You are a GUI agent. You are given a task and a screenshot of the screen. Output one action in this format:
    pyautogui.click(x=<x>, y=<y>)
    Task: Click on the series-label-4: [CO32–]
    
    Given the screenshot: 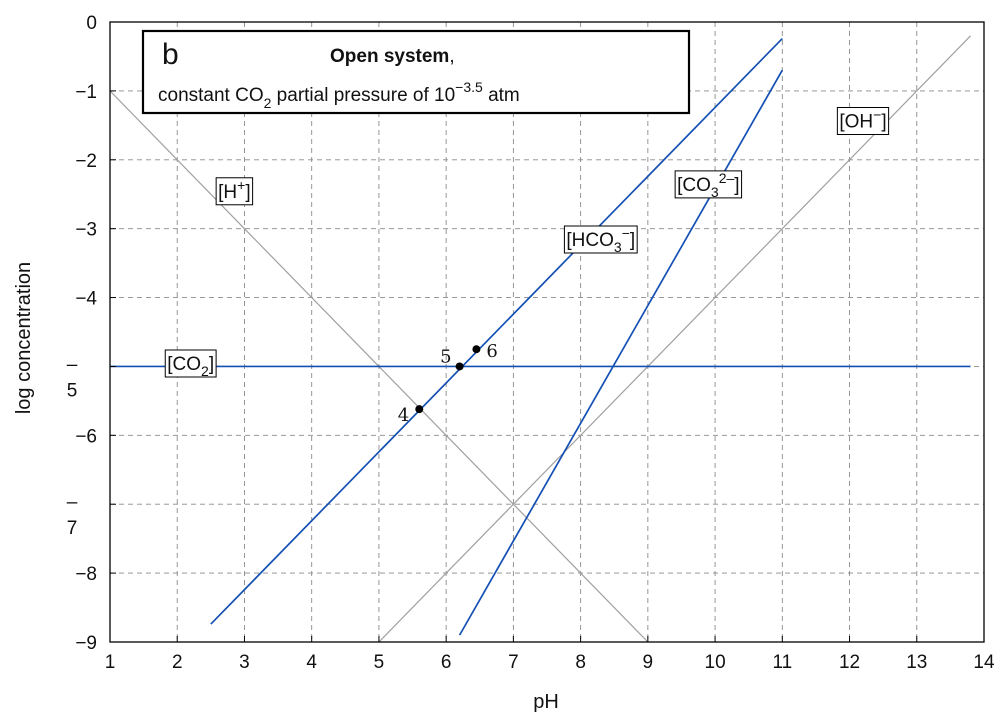 What is the action you would take?
    pyautogui.click(x=708, y=185)
    